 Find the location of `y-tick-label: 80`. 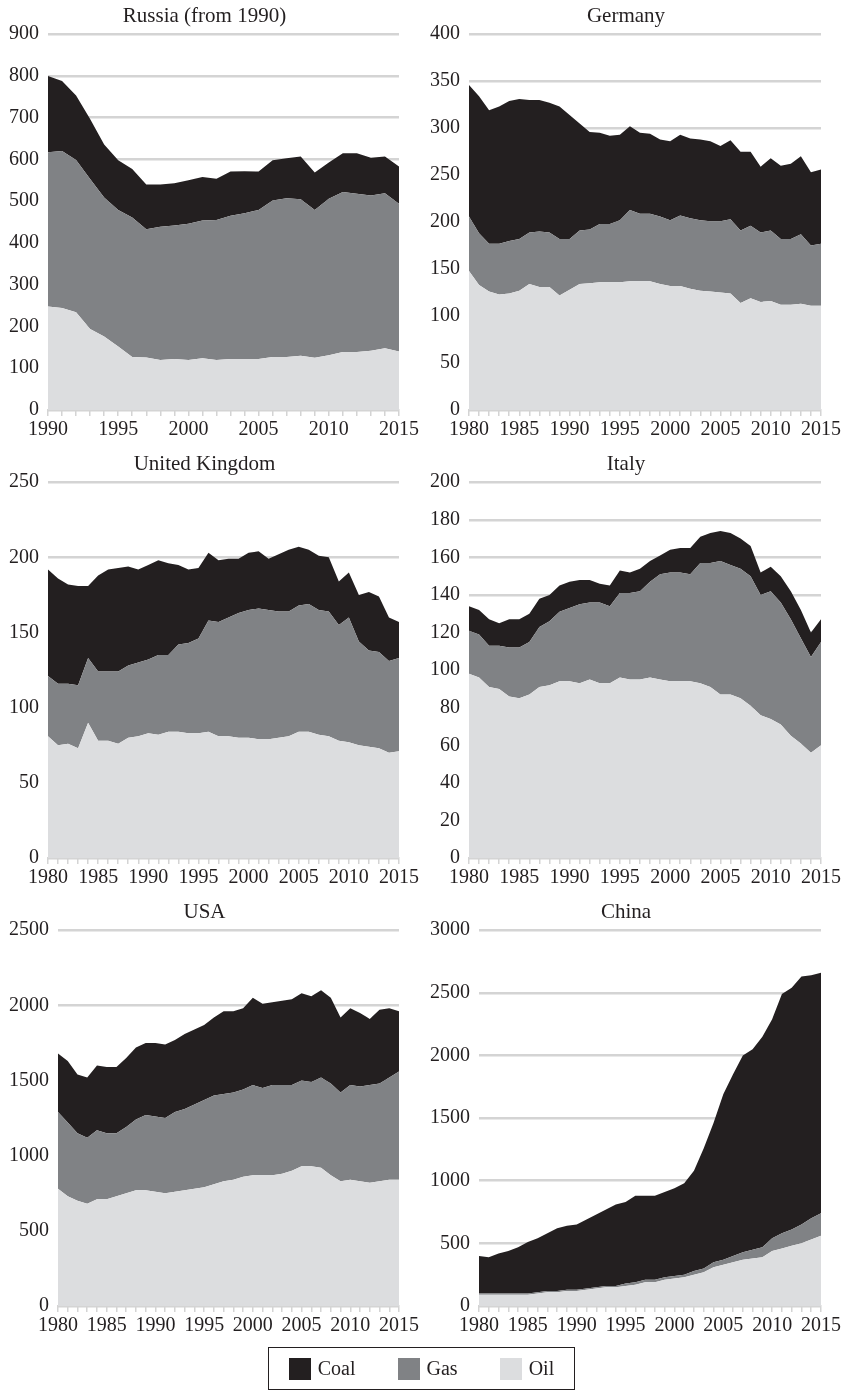

y-tick-label: 80 is located at coordinates (450, 705).